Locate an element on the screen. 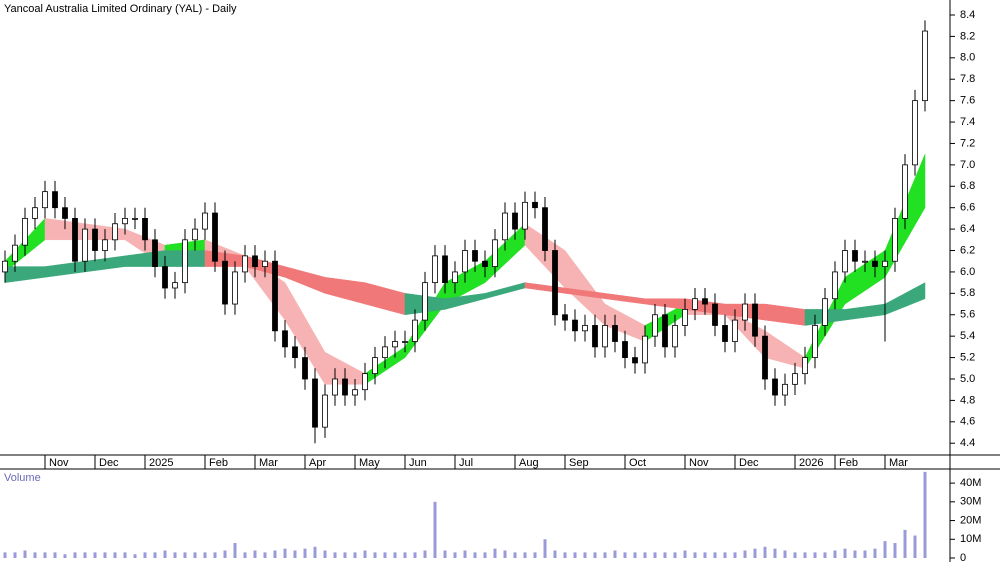 This screenshot has width=1000, height=567. x-tick-label: Aug is located at coordinates (529, 463).